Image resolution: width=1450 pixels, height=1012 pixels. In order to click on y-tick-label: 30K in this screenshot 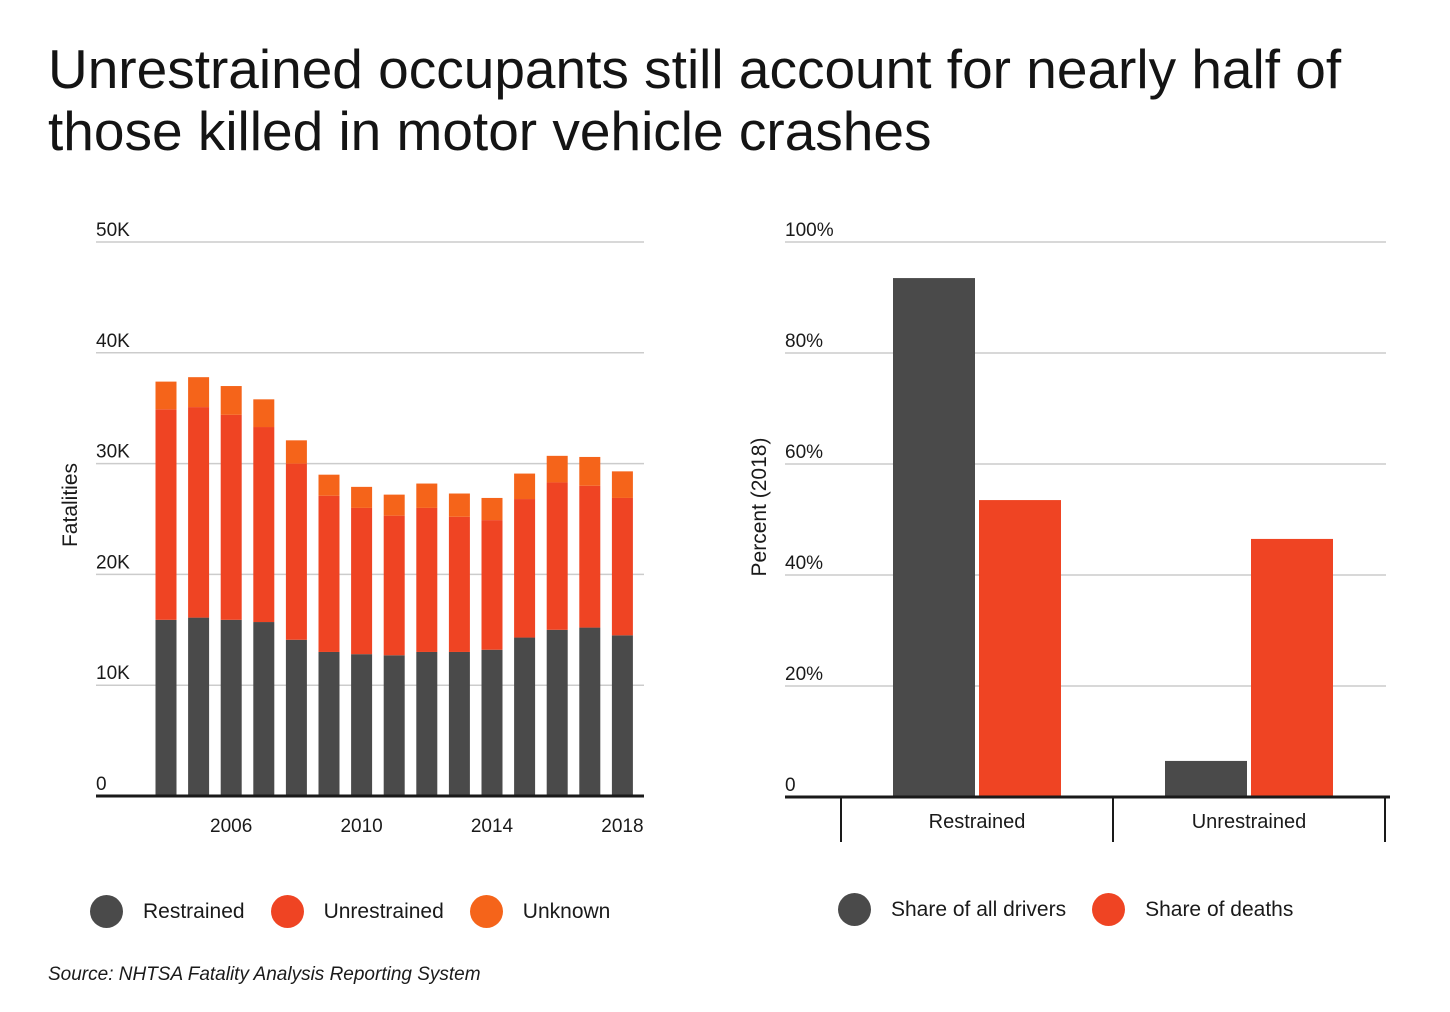, I will do `click(113, 452)`.